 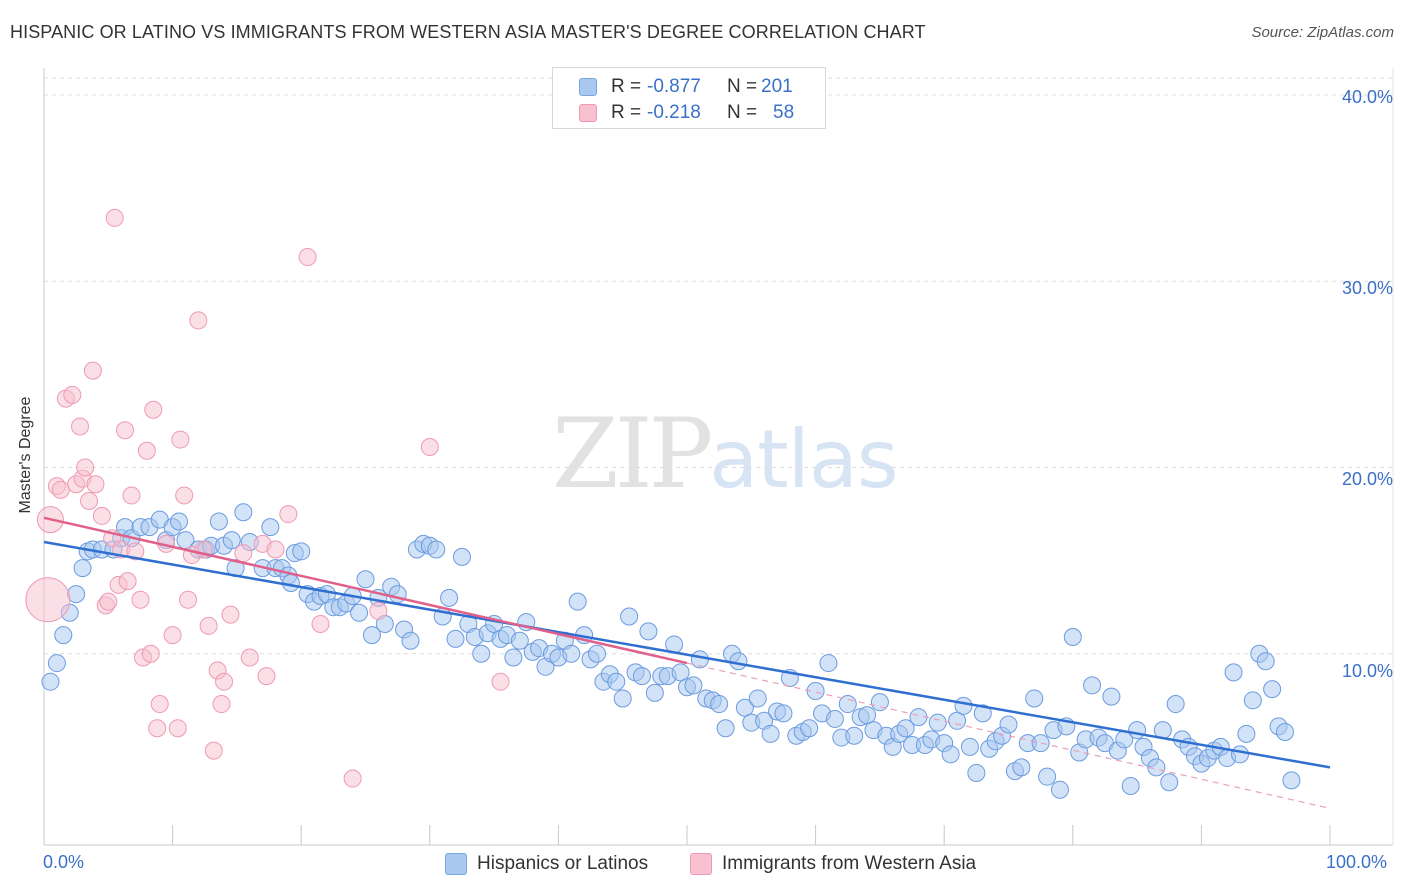 What do you see at coordinates (365, 590) in the screenshot?
I see `trendline-western-asia` at bounding box center [365, 590].